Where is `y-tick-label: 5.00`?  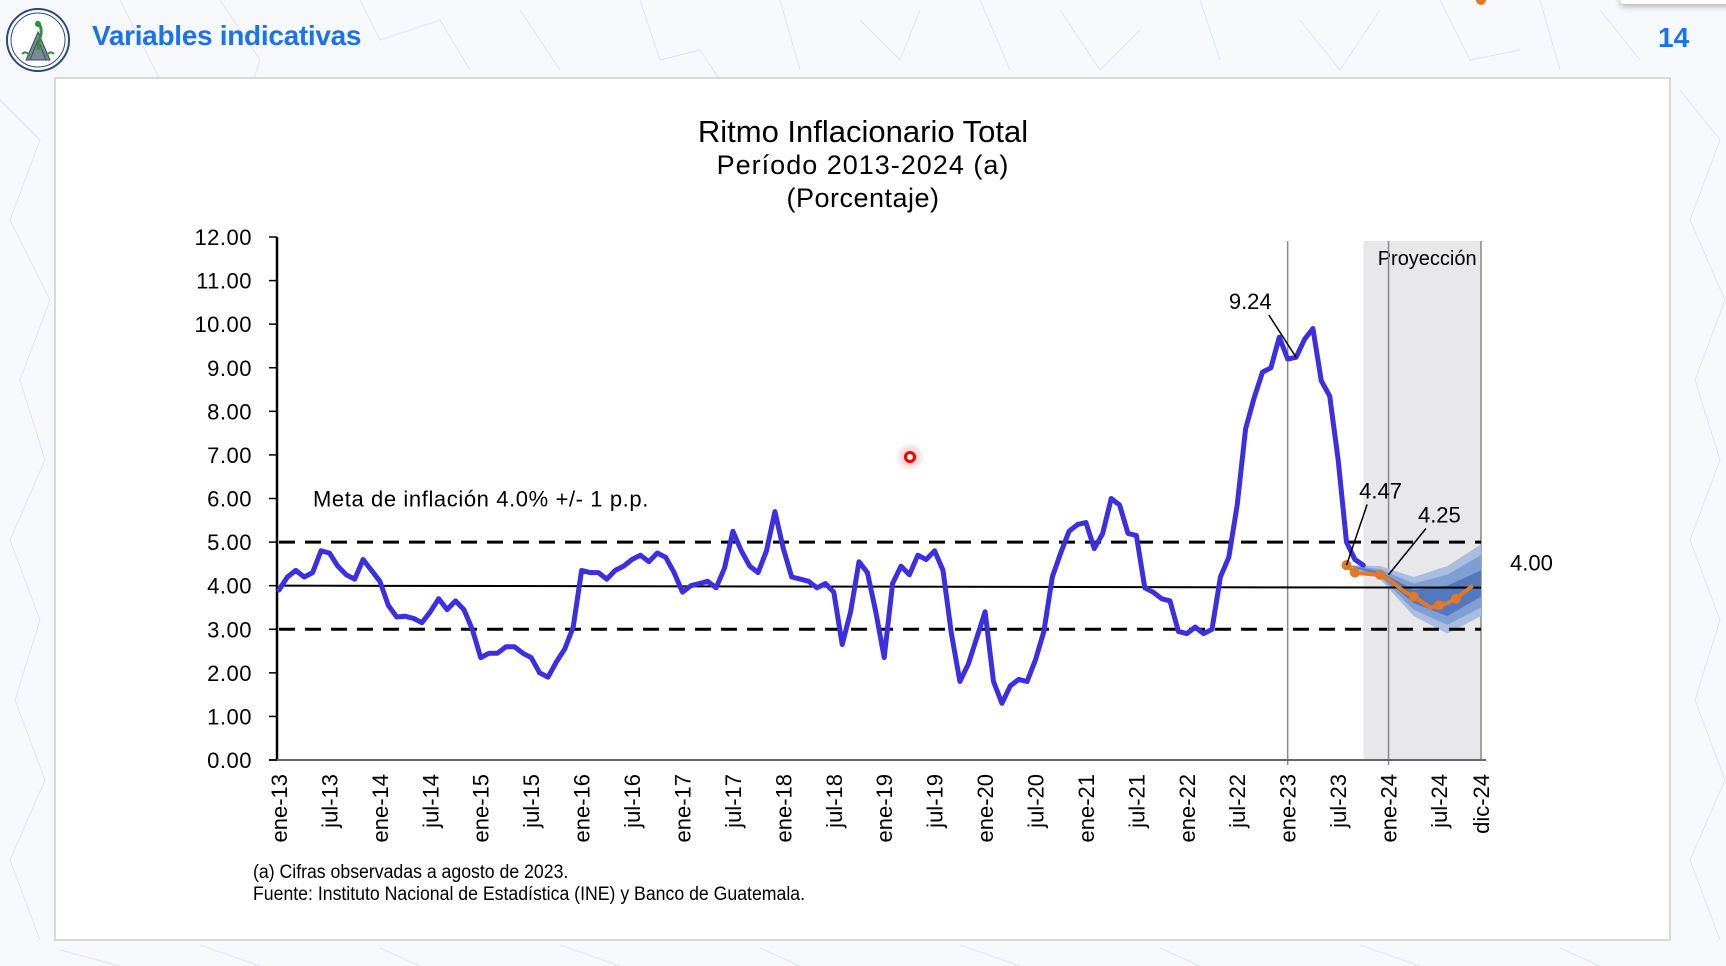
y-tick-label: 5.00 is located at coordinates (229, 542).